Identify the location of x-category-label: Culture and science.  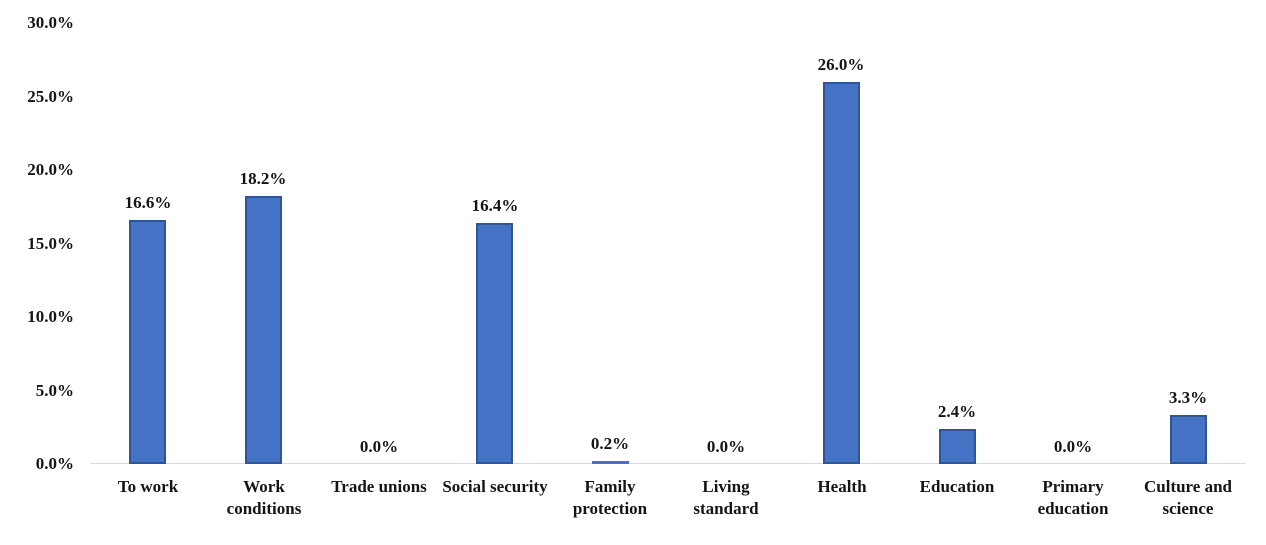
(1187, 497).